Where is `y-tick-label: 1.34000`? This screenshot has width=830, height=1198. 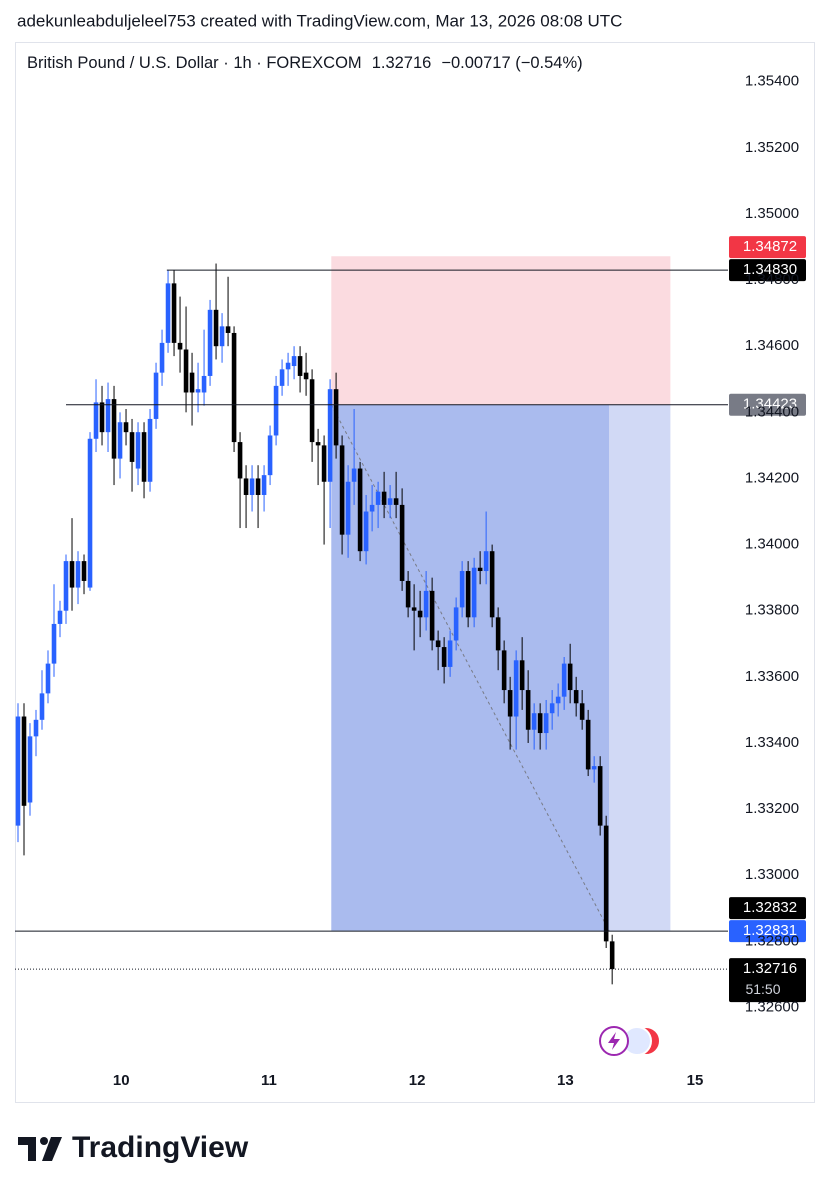 y-tick-label: 1.34000 is located at coordinates (772, 544).